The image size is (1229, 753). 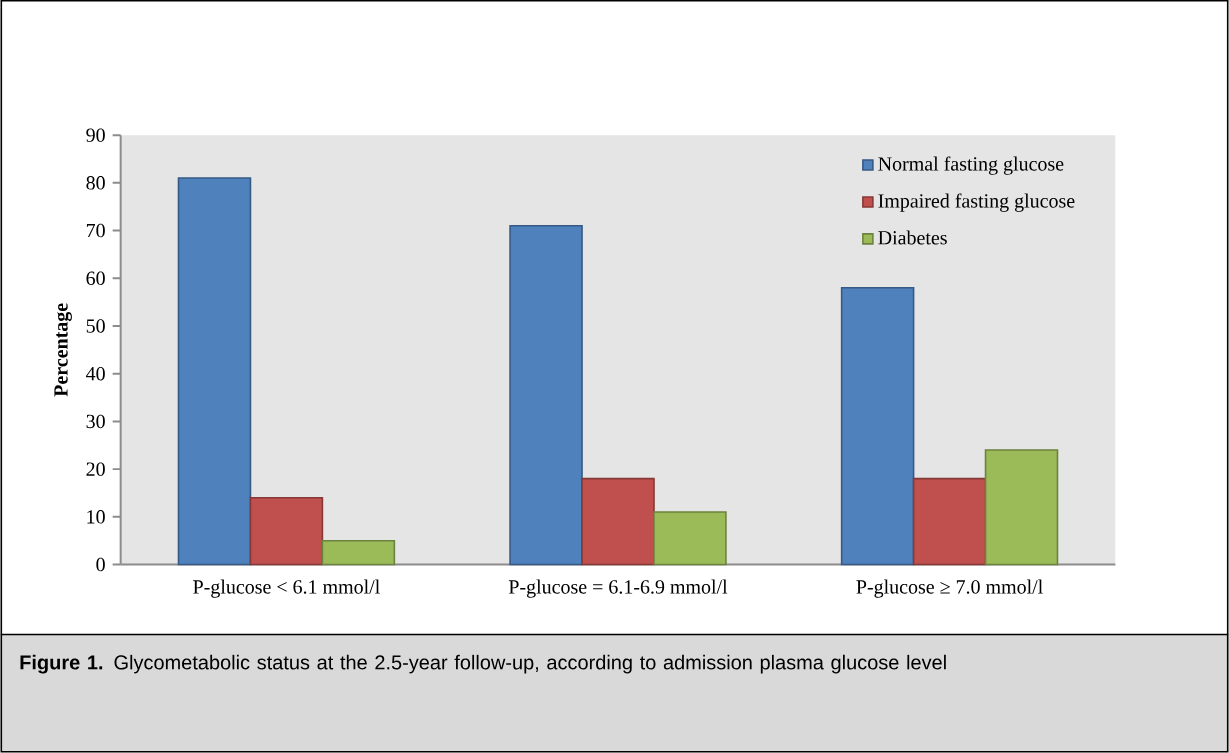 I want to click on x-tick-label: P-glucose < 6.1 mmol/l, so click(x=286, y=588).